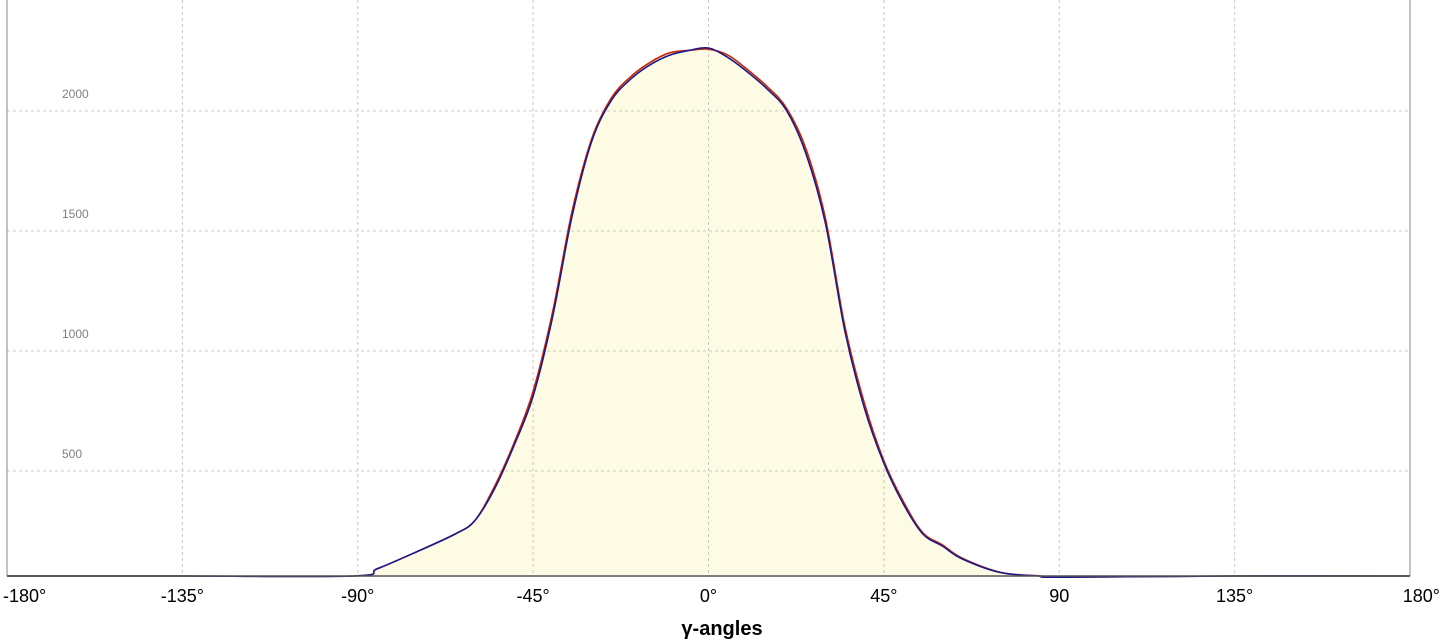 The height and width of the screenshot is (643, 1444). What do you see at coordinates (1234, 596) in the screenshot?
I see `x-tick-label: 135°` at bounding box center [1234, 596].